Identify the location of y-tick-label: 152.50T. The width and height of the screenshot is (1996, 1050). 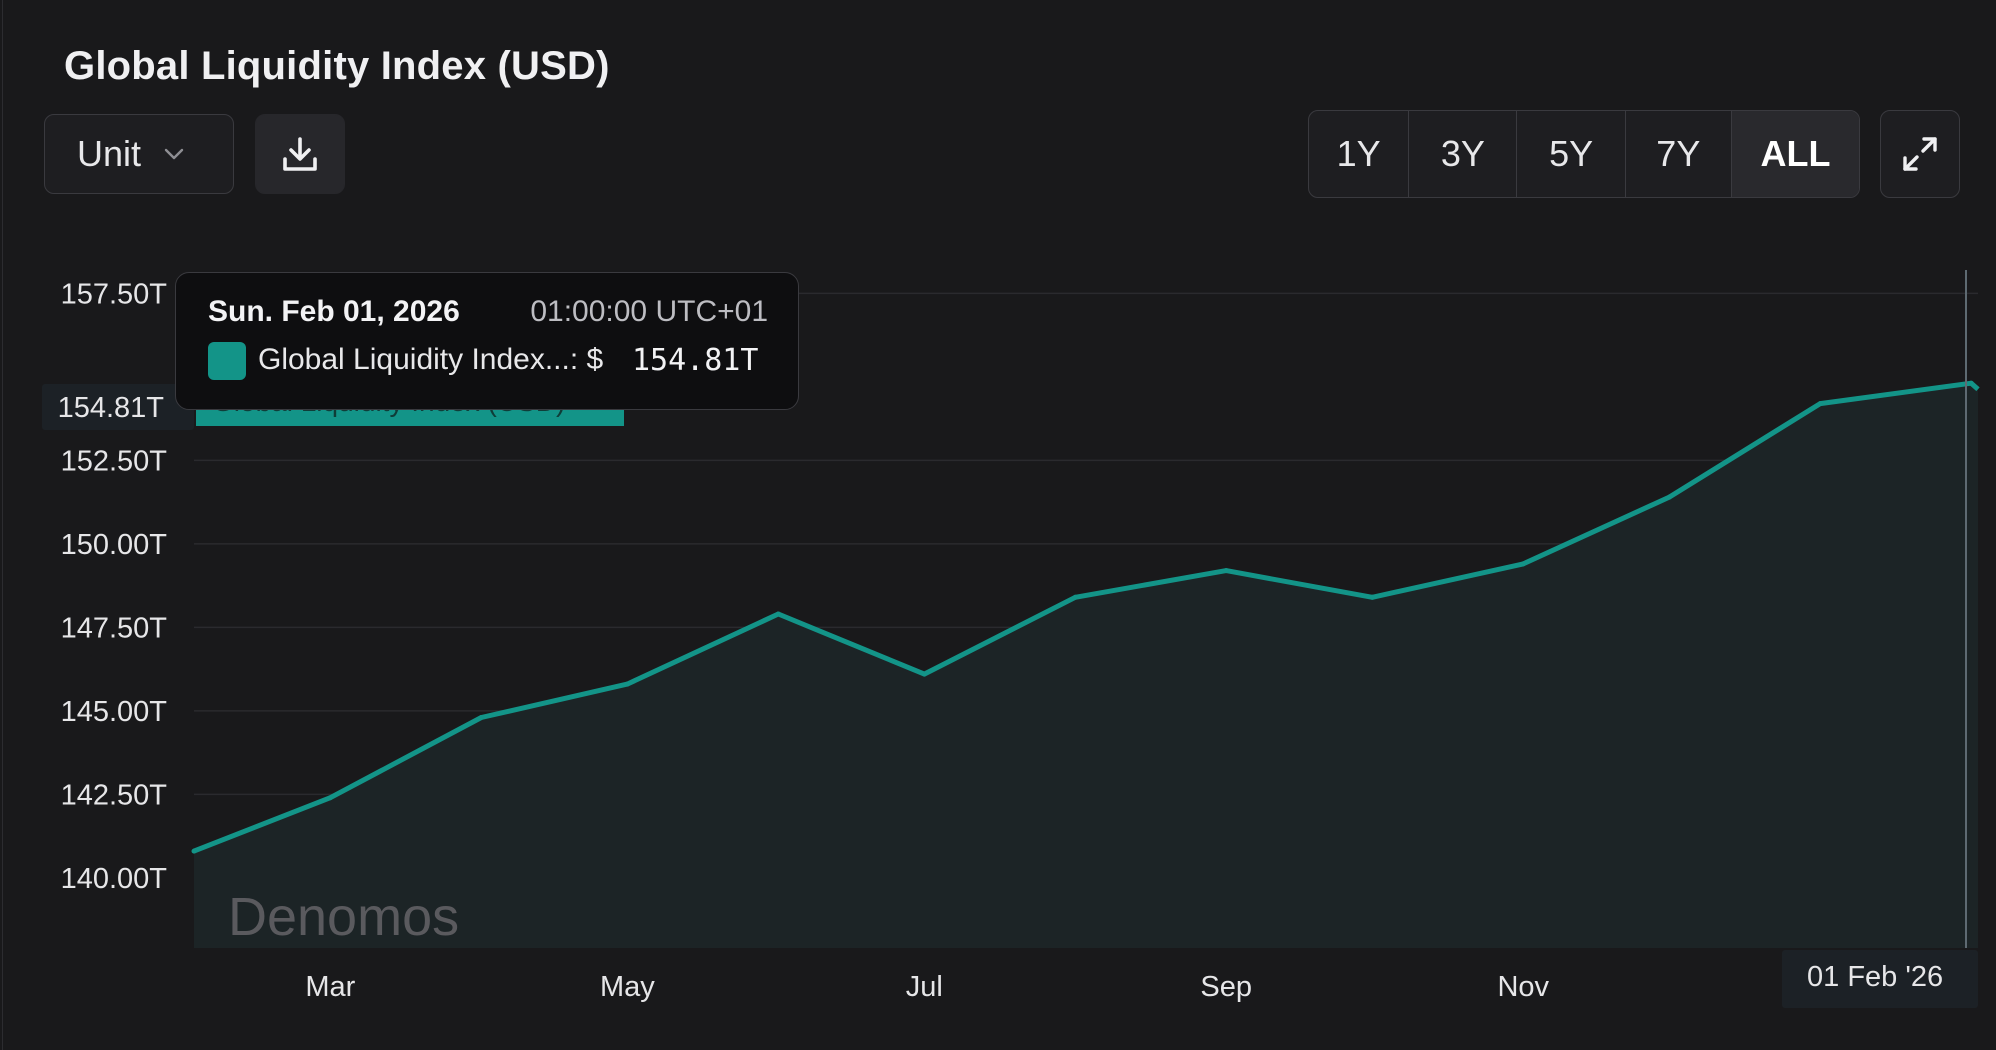
(114, 461).